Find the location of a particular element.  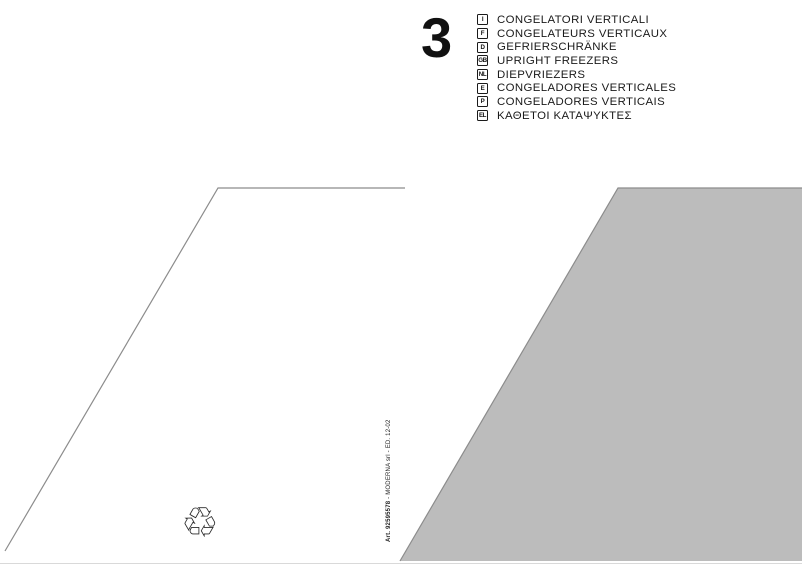

language-row: F CONGELATEURS VERTICAUX is located at coordinates (576, 34).